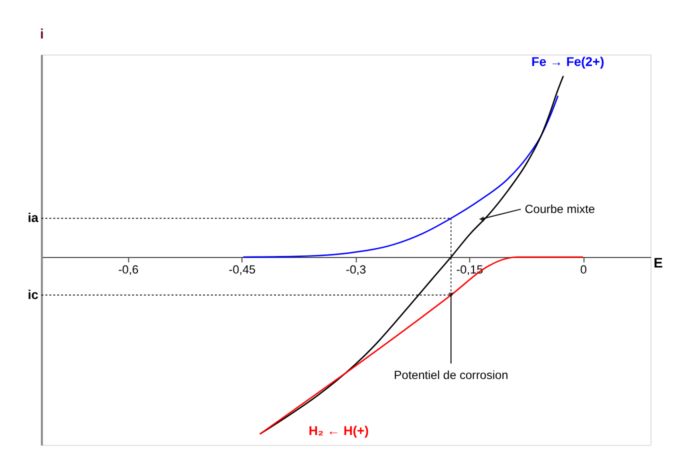  I want to click on series-label: H₂ ← H(+), so click(338, 430).